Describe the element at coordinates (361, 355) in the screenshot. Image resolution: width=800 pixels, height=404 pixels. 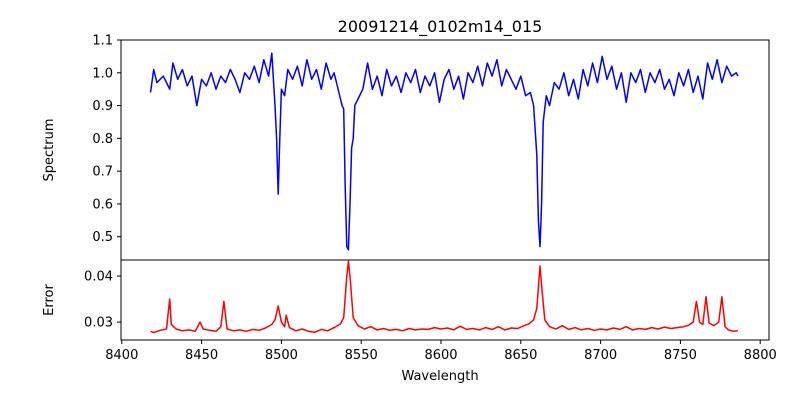
I see `x-tick-label: 8550` at that location.